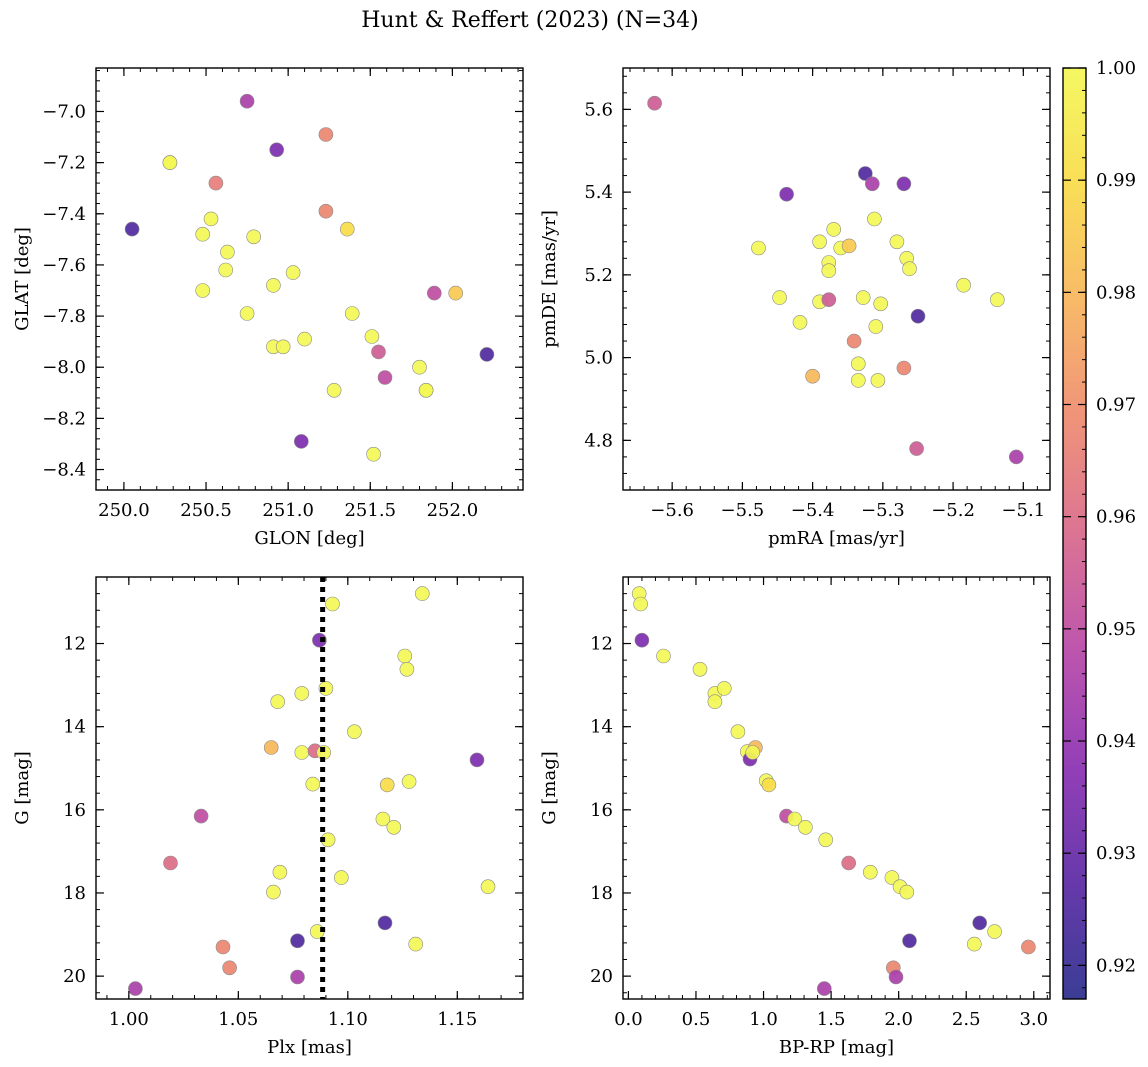  Describe the element at coordinates (453, 510) in the screenshot. I see `x-tick-label: 252.0` at that location.